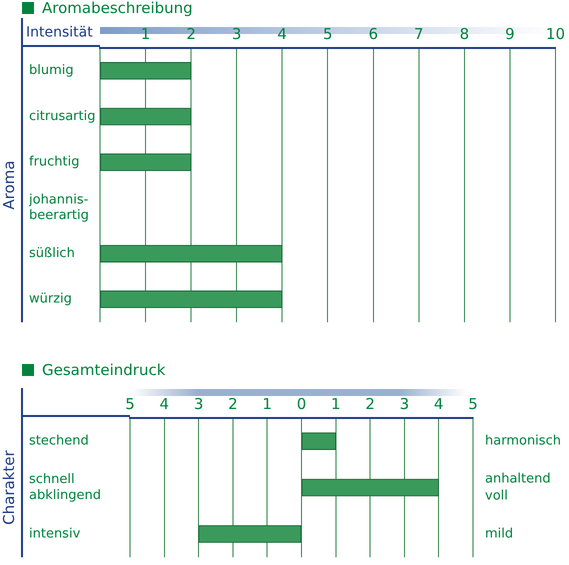 Image resolution: width=569 pixels, height=565 pixels. What do you see at coordinates (60, 32) in the screenshot?
I see `x-axis-title: Intensität` at bounding box center [60, 32].